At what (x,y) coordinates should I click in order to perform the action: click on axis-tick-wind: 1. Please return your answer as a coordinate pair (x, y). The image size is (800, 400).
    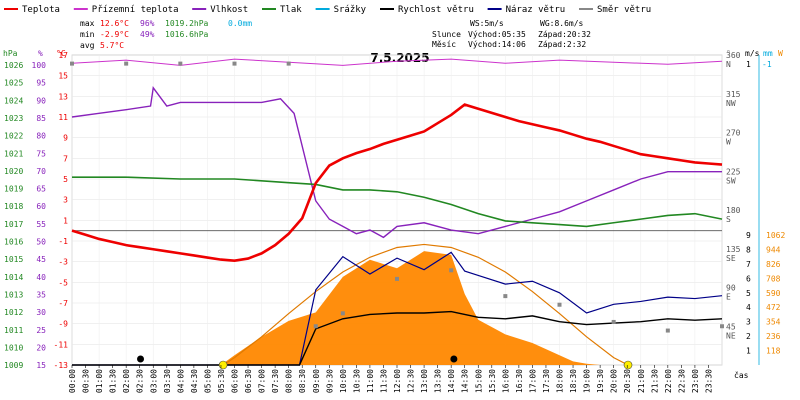
    Looking at the image, I should click on (748, 351).